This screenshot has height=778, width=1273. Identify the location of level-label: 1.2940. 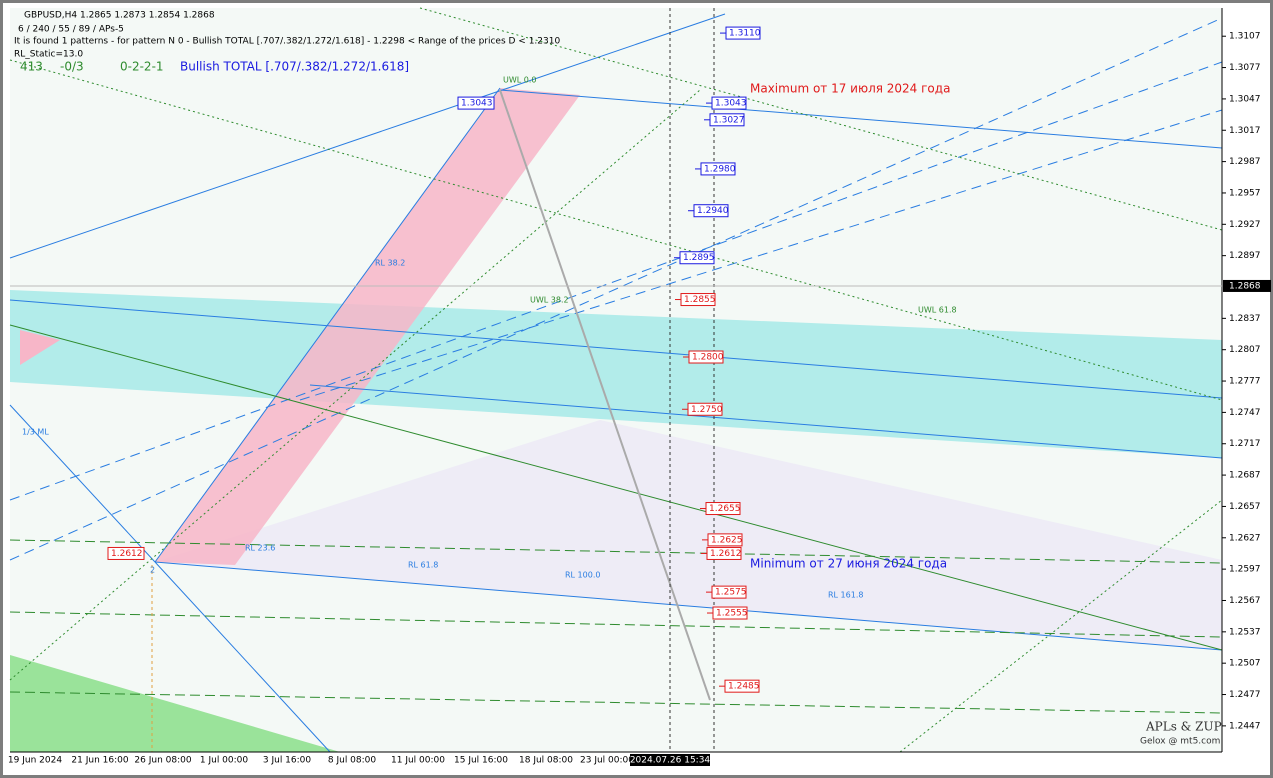
(713, 211).